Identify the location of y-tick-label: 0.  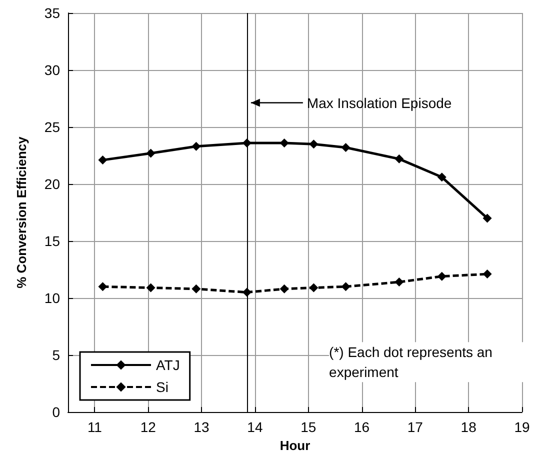
(56, 412).